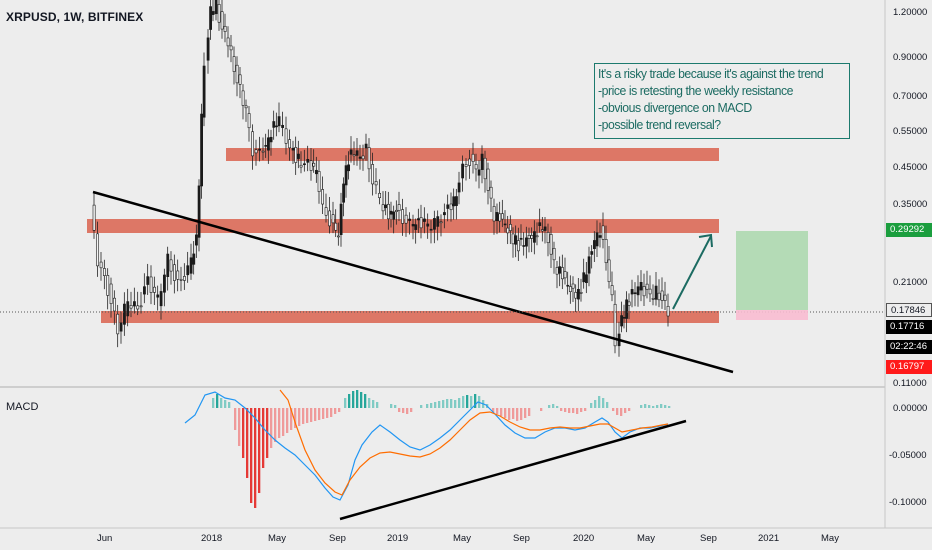 This screenshot has width=932, height=550. I want to click on time-tick: Sep, so click(708, 538).